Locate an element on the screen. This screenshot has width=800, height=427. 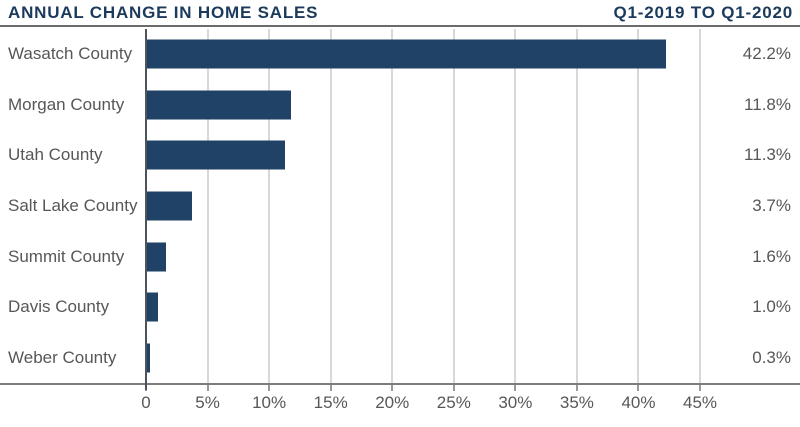
bar-row: Wasatch County 42.2% is located at coordinates (400, 54).